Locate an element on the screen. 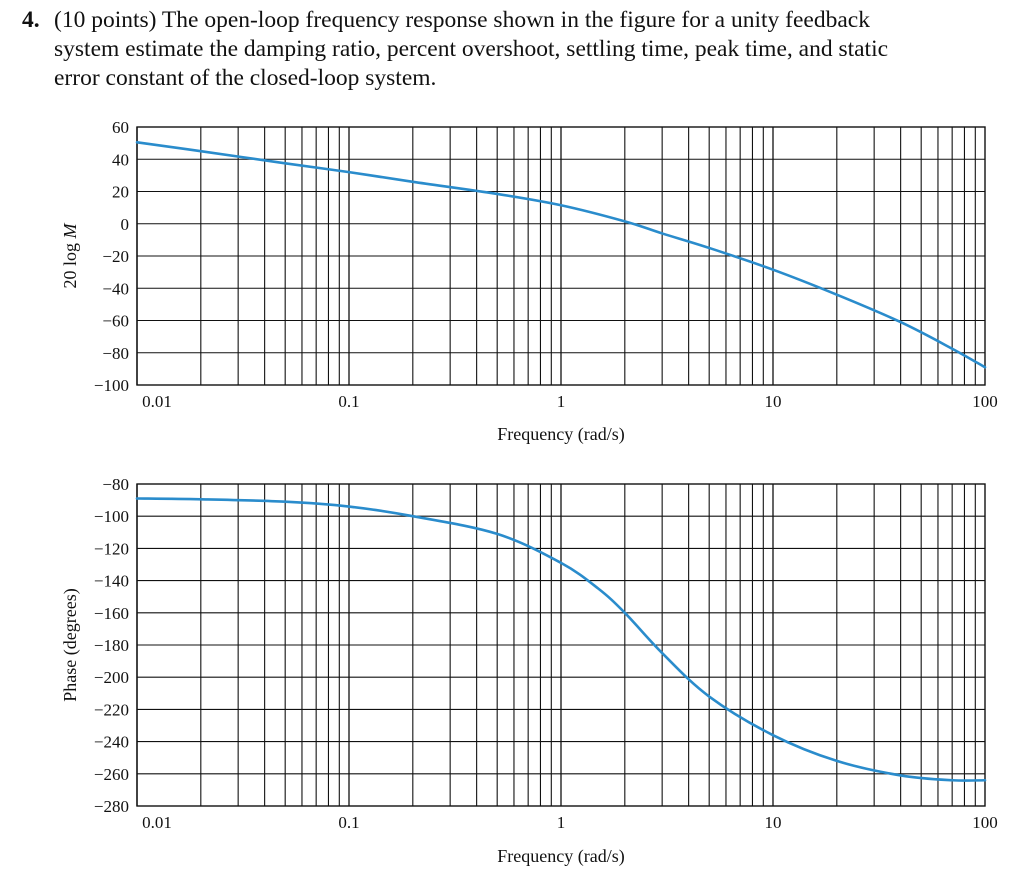  y-tick-label: −20 is located at coordinates (115, 256).